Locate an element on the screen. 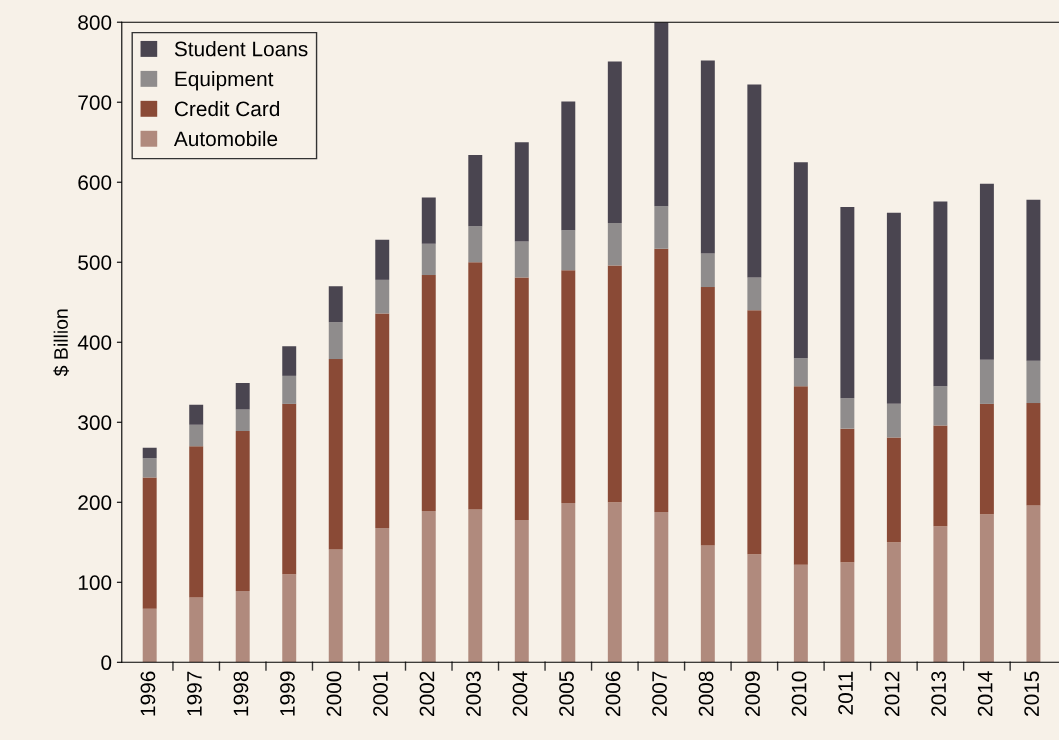 The width and height of the screenshot is (1059, 740). x-tick-label: 2005 is located at coordinates (566, 693).